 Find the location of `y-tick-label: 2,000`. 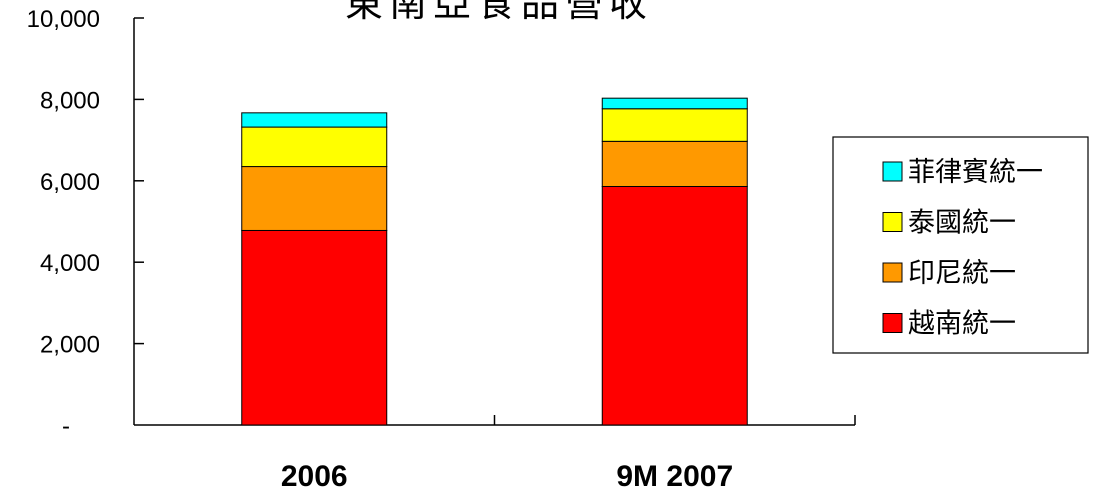

y-tick-label: 2,000 is located at coordinates (70, 345).